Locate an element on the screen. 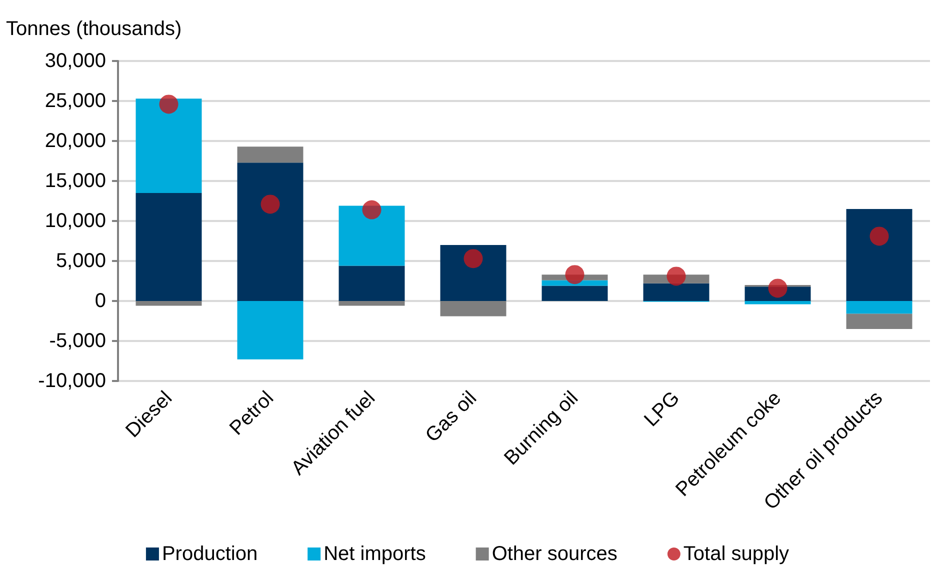 This screenshot has height=569, width=935. legend-label: Total supply is located at coordinates (736, 554).